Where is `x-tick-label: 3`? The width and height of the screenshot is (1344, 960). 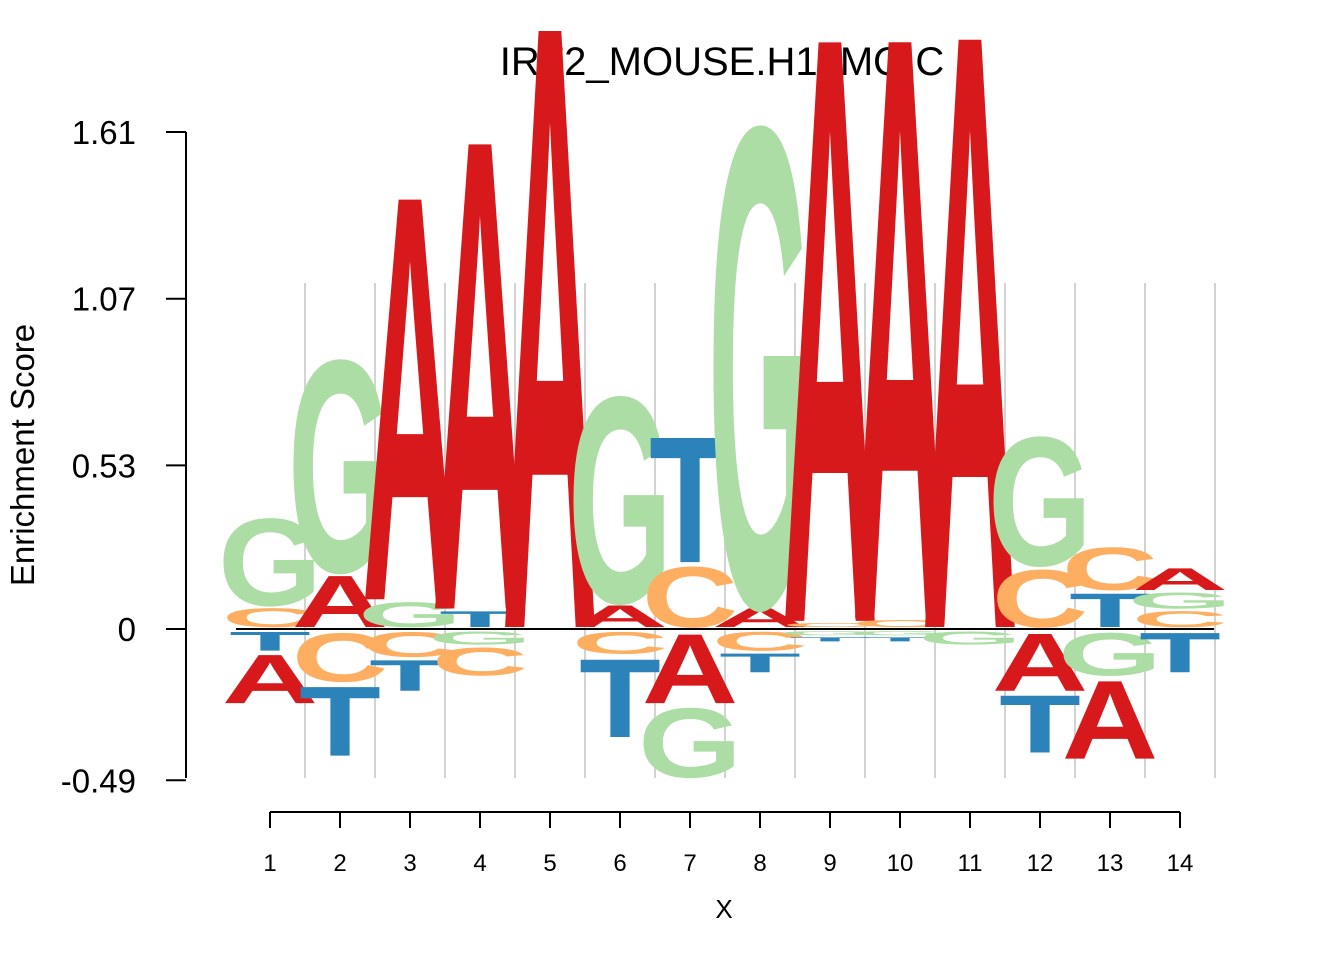 x-tick-label: 3 is located at coordinates (409, 863).